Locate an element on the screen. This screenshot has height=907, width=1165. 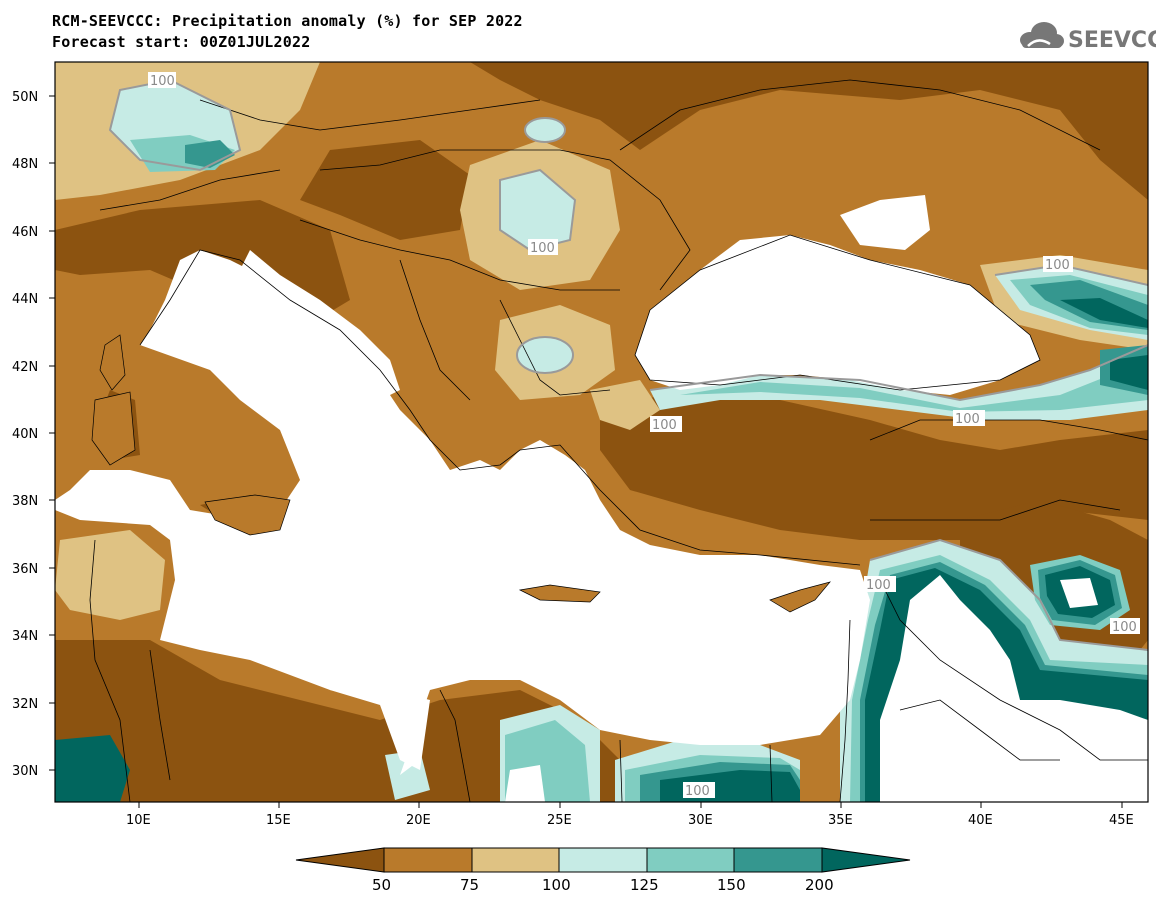
colorbar-label: 125 is located at coordinates (644, 885).